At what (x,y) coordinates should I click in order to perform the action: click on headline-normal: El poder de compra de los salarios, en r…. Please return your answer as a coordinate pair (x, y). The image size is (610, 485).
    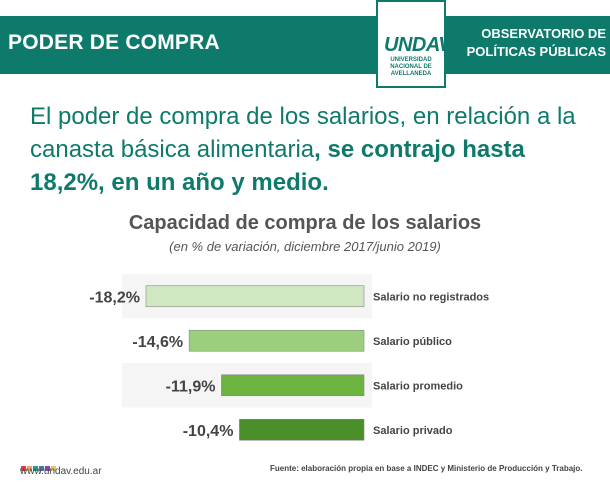
    Looking at the image, I should click on (303, 133).